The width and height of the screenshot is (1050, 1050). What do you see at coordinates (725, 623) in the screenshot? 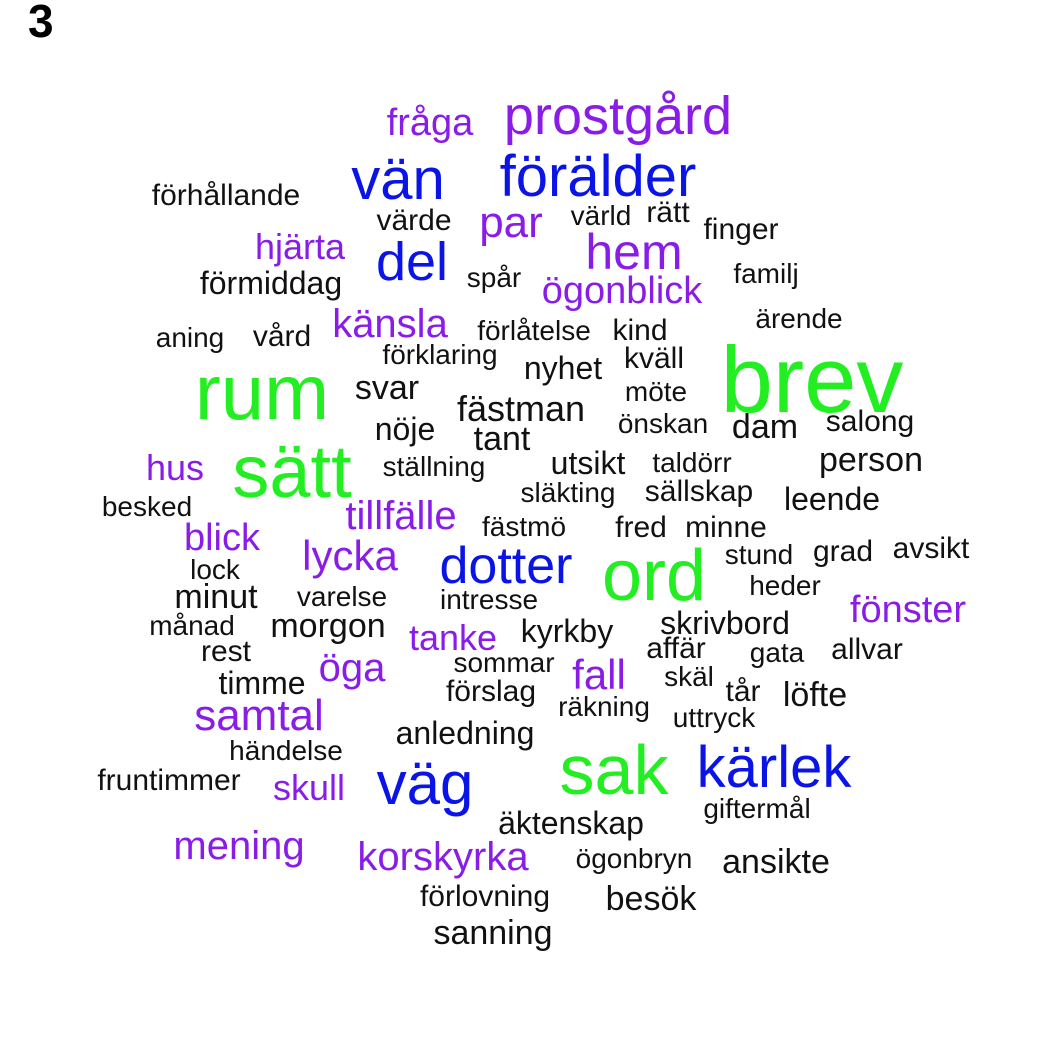
I see `word-skrivbord: skrivbord` at bounding box center [725, 623].